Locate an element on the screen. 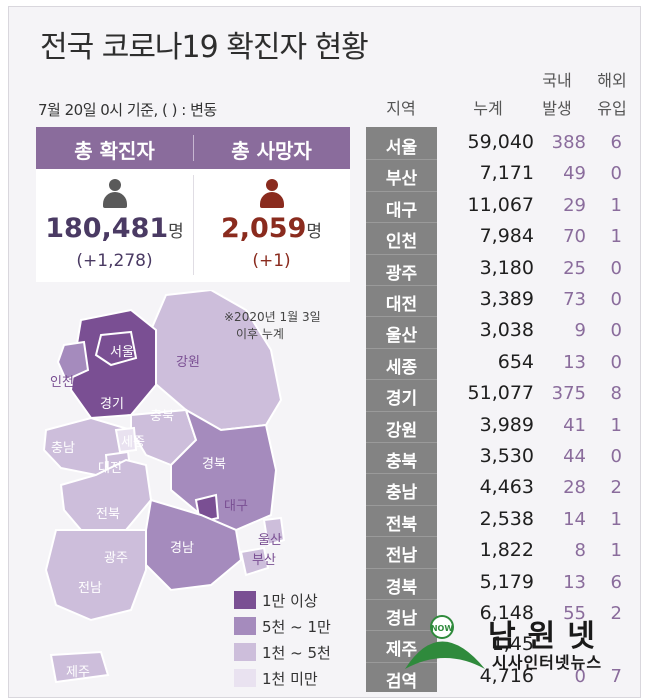  total-cell: 6,148 is located at coordinates (506, 613).